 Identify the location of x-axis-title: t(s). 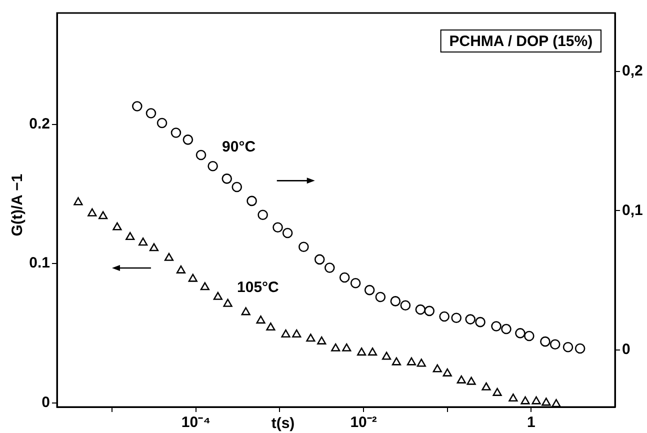
(283, 423).